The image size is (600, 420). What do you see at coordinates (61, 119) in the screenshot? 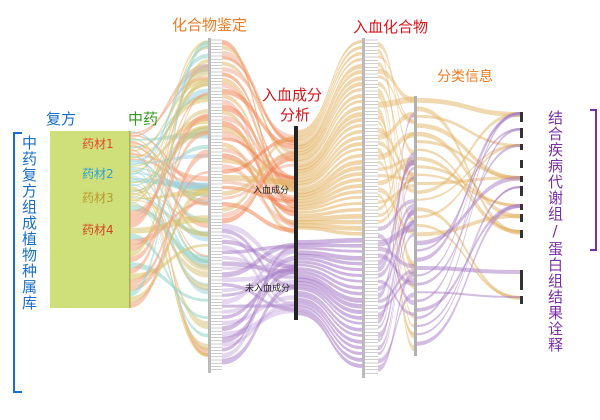
I see `header-formula: 复方` at bounding box center [61, 119].